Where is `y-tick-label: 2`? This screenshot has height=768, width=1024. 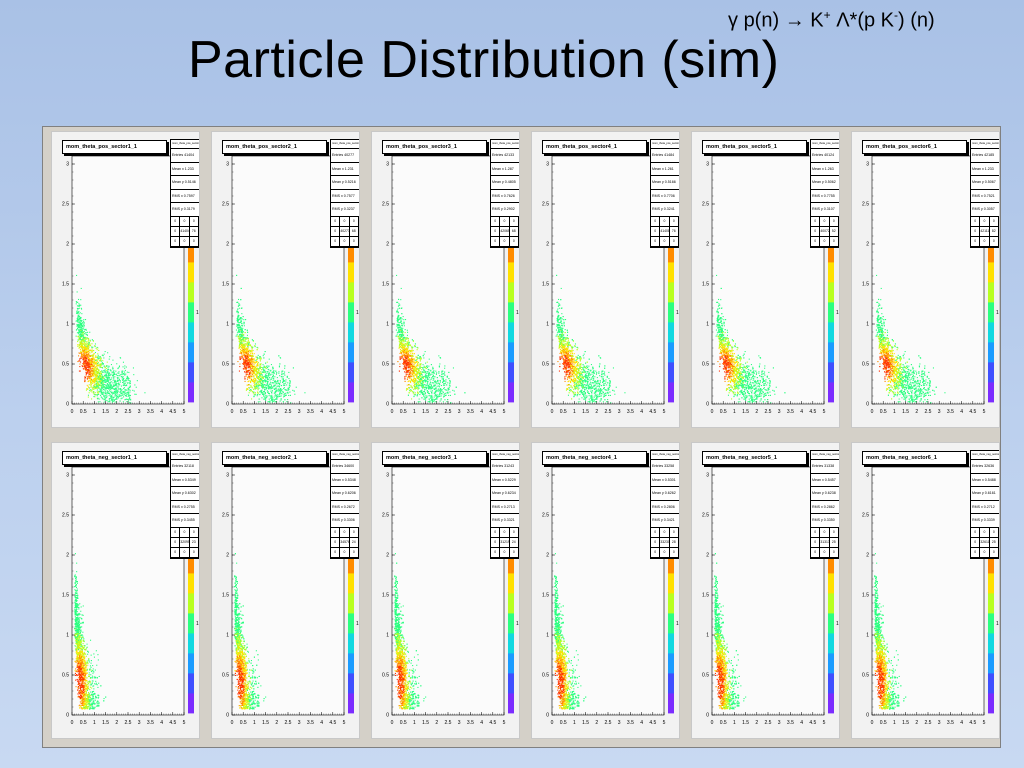 y-tick-label: 2 is located at coordinates (67, 245).